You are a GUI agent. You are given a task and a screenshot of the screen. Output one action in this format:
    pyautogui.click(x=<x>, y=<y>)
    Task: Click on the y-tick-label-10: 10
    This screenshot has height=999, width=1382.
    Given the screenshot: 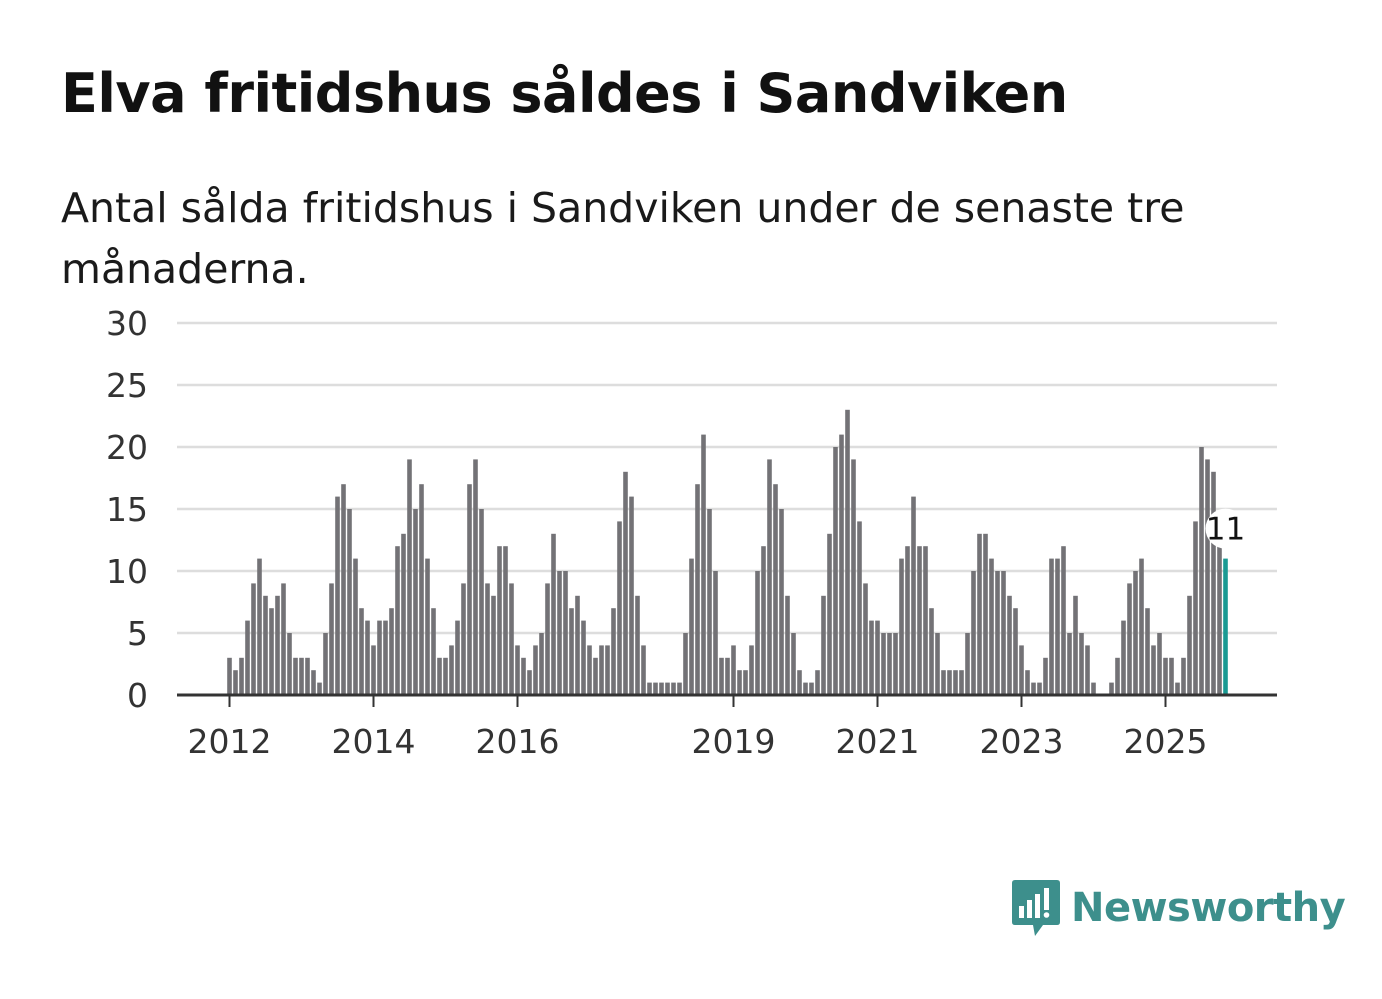 What is the action you would take?
    pyautogui.click(x=127, y=571)
    